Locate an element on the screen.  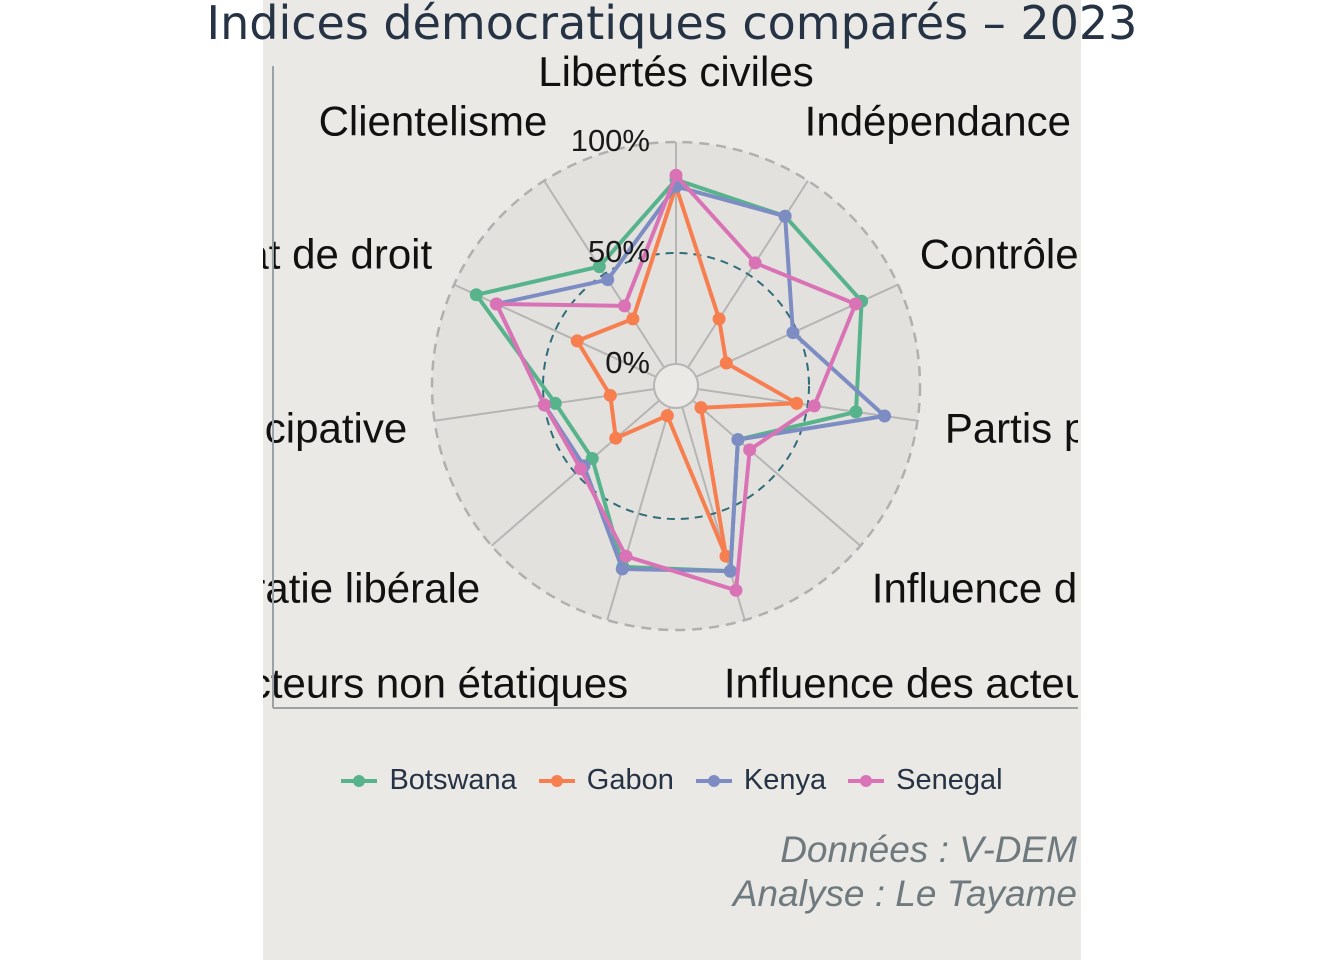
caption: Données : V-DEM Analyse : Le Tayame is located at coordinates (905, 872).